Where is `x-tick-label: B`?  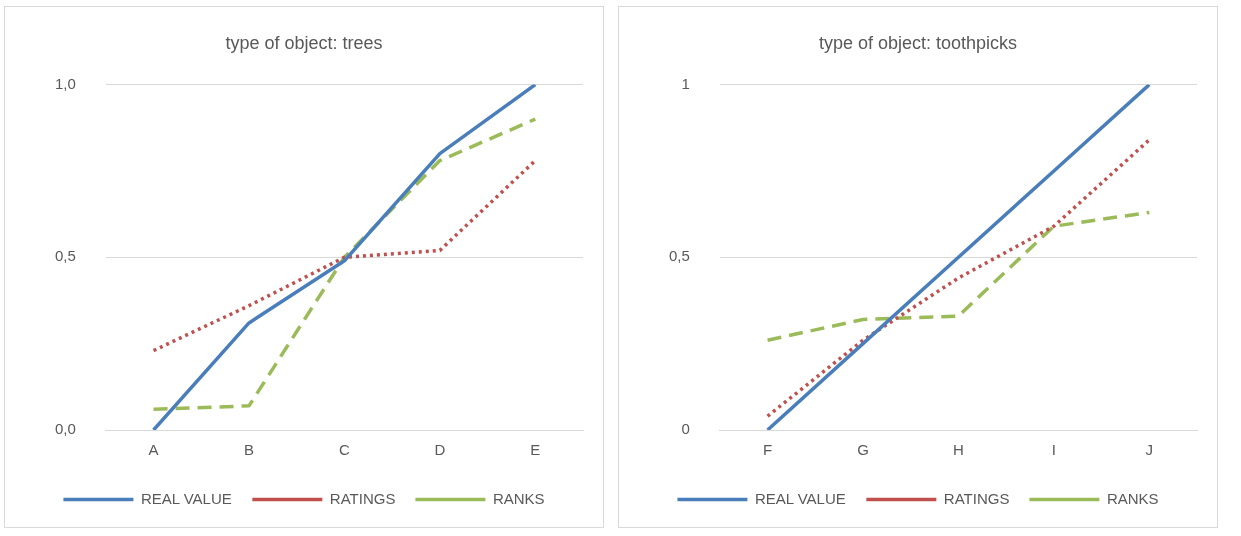 x-tick-label: B is located at coordinates (248, 450).